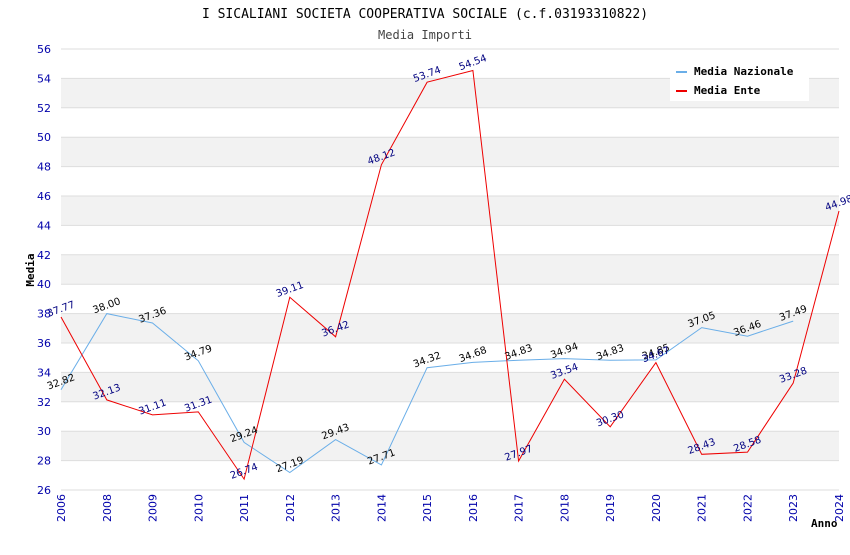 Image resolution: width=850 pixels, height=555 pixels. I want to click on x-tick-label: 2017, so click(519, 508).